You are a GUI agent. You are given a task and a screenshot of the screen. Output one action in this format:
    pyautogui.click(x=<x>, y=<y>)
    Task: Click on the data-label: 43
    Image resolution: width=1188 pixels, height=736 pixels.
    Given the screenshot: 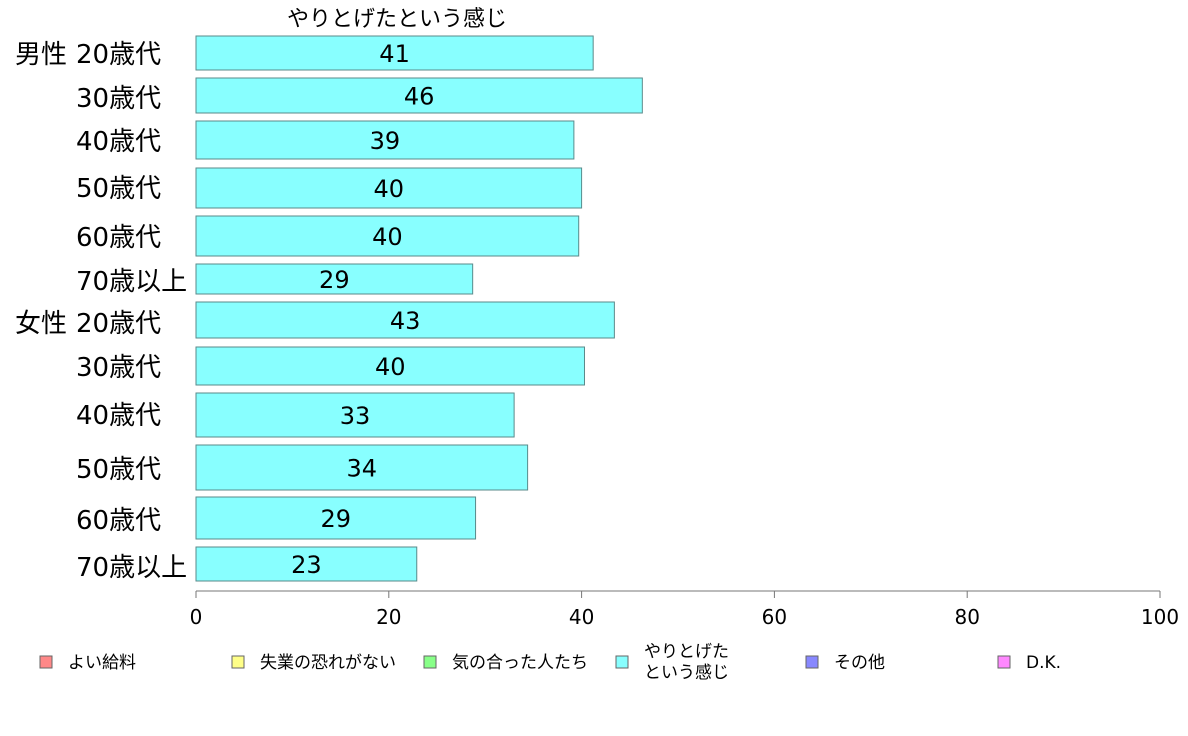 What is the action you would take?
    pyautogui.click(x=405, y=321)
    